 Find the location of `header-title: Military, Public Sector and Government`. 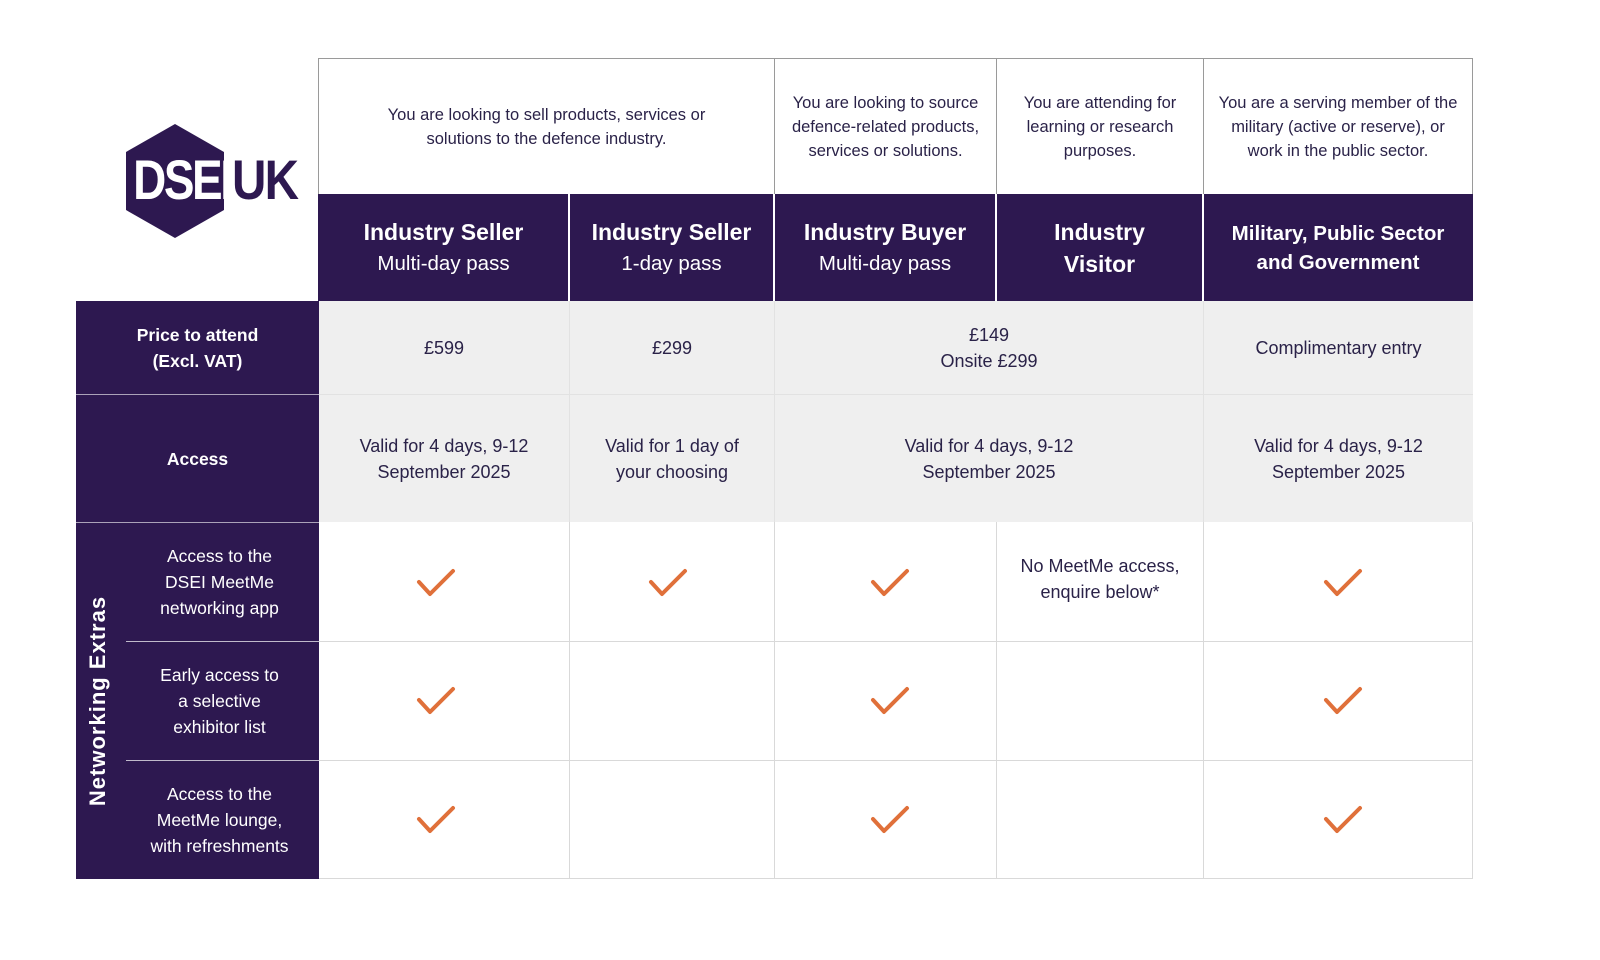

header-title: Military, Public Sector and Government is located at coordinates (1338, 247).